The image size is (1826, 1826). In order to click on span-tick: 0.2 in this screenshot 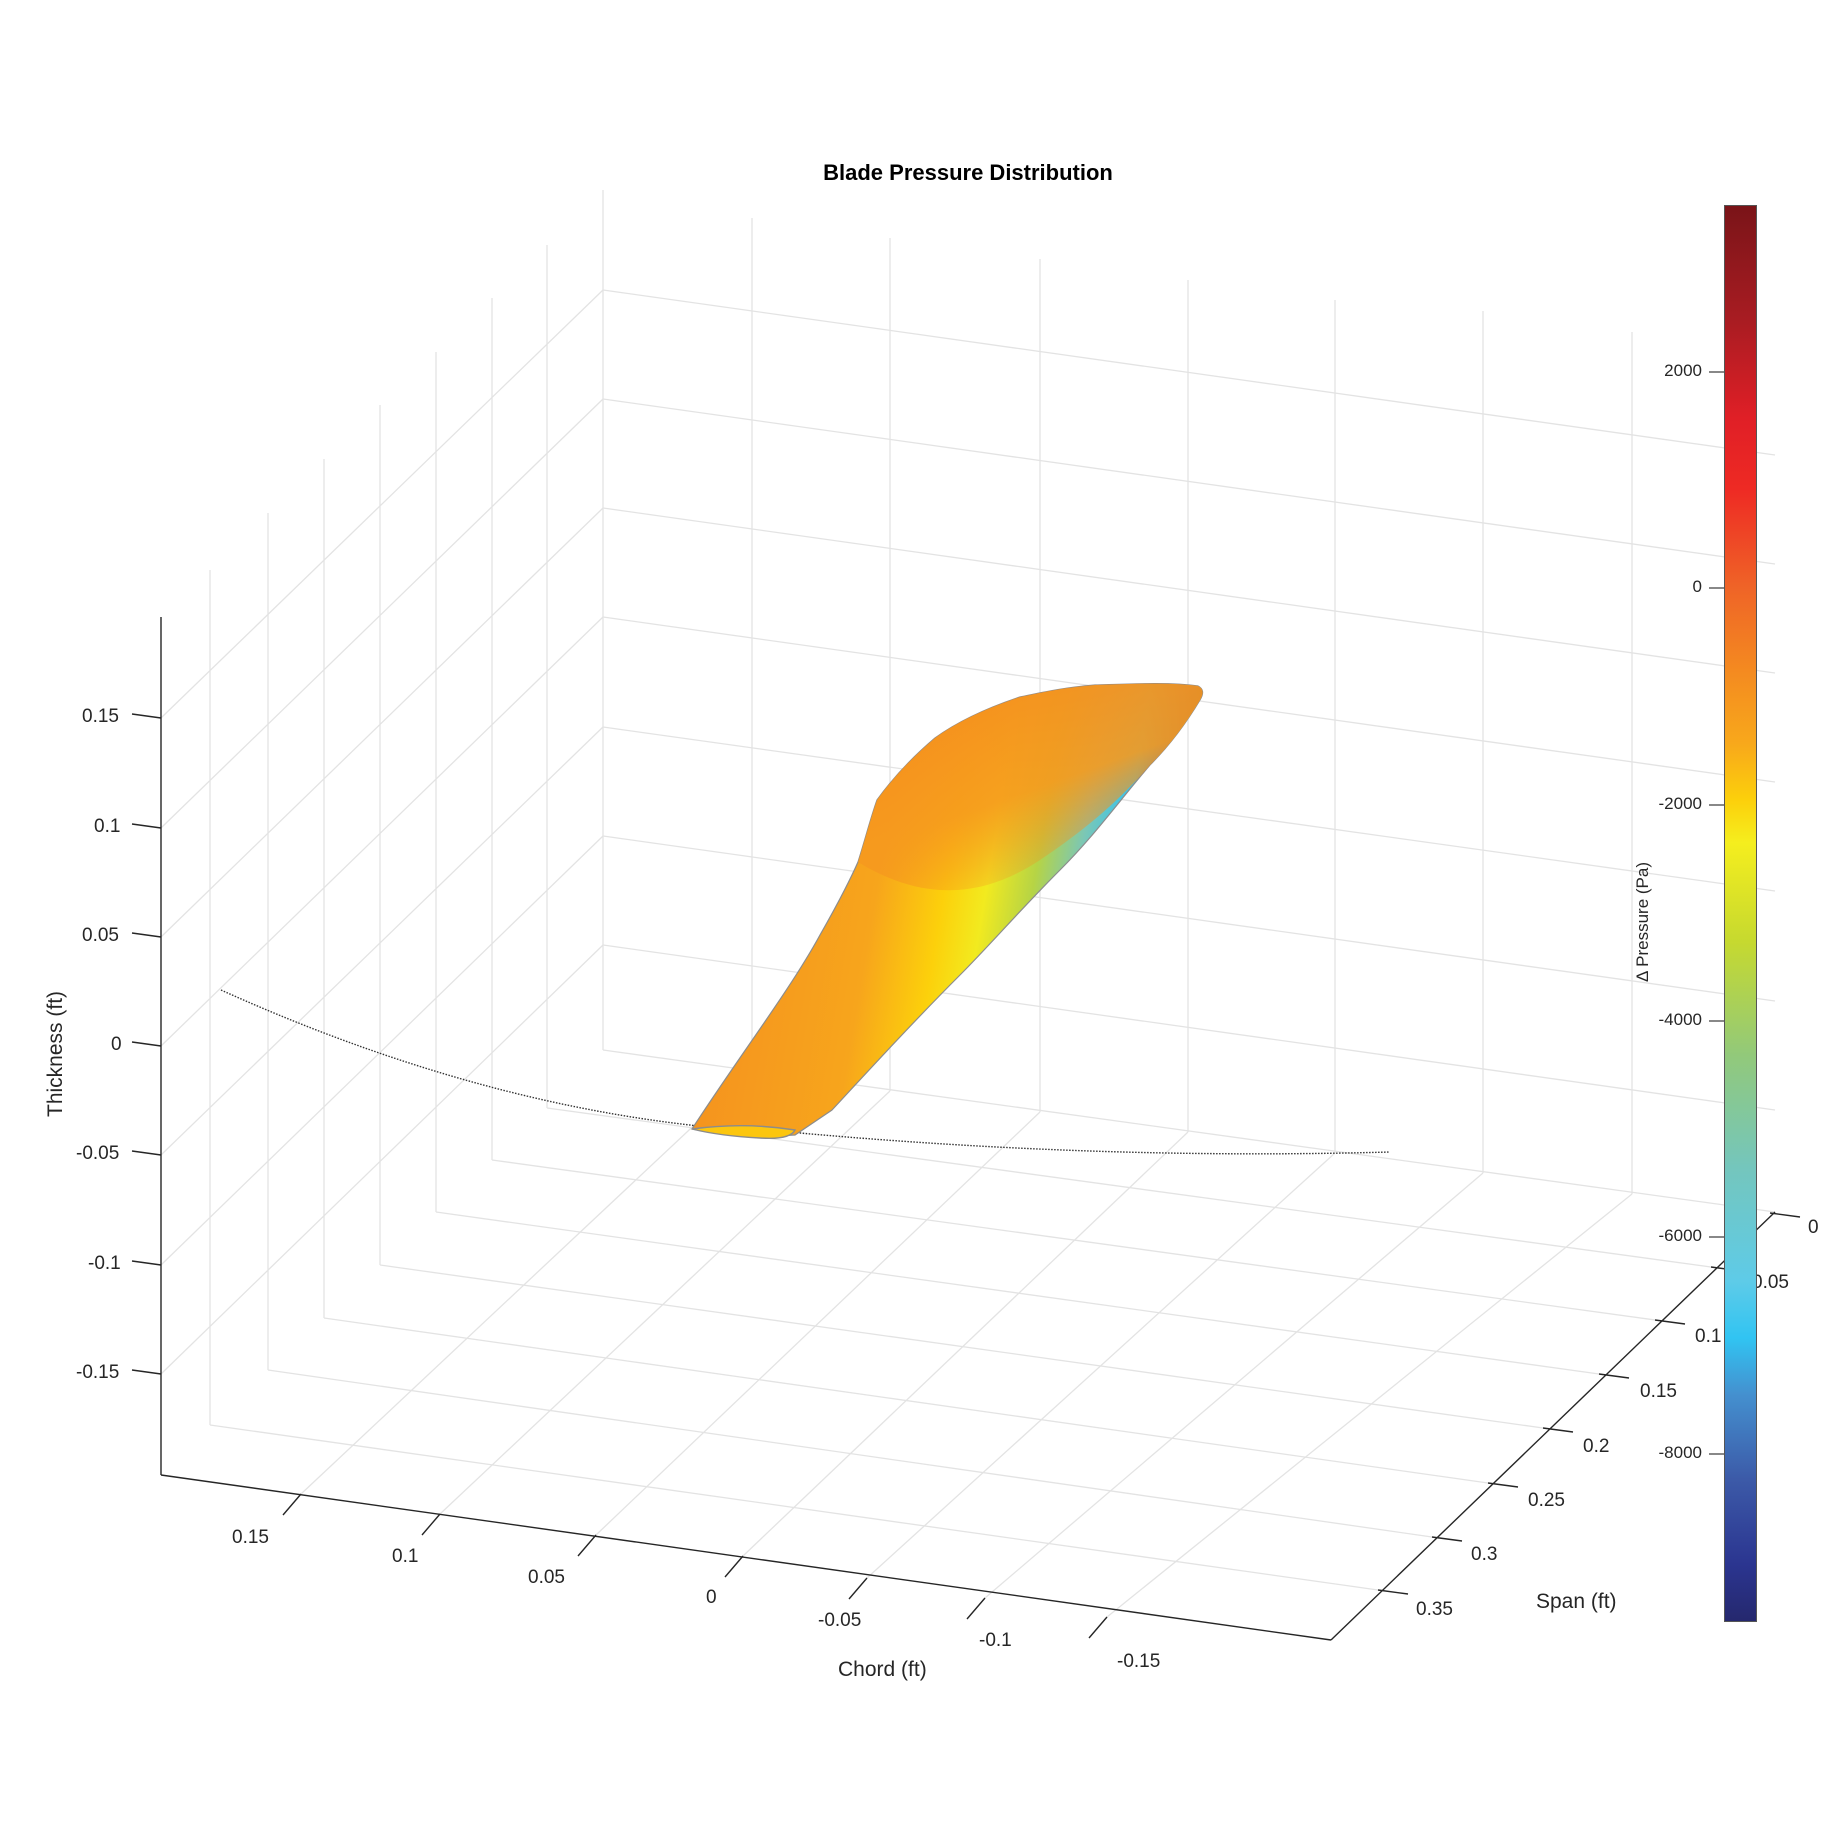, I will do `click(1596, 1446)`.